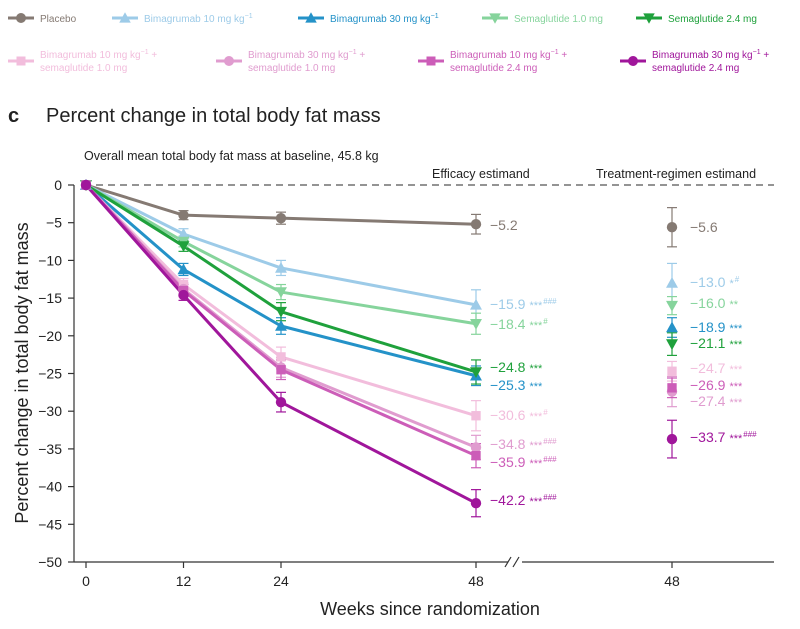  Describe the element at coordinates (50, 562) in the screenshot. I see `y-tick-label: −50` at that location.